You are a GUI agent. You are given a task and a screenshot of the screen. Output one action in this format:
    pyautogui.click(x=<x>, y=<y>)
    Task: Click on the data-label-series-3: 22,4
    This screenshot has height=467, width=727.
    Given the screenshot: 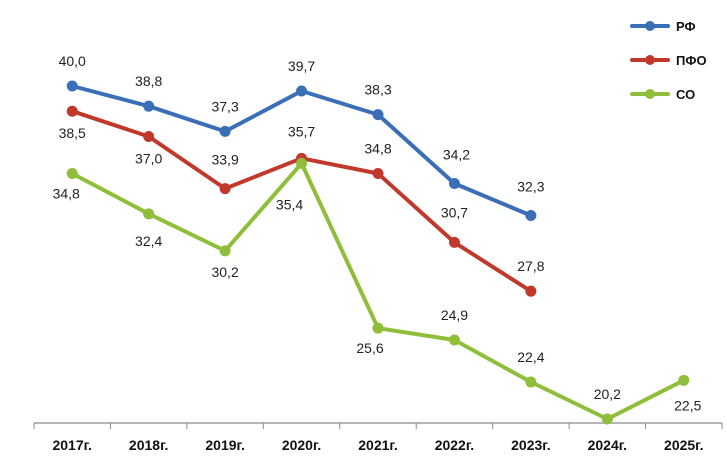 What is the action you would take?
    pyautogui.click(x=530, y=357)
    